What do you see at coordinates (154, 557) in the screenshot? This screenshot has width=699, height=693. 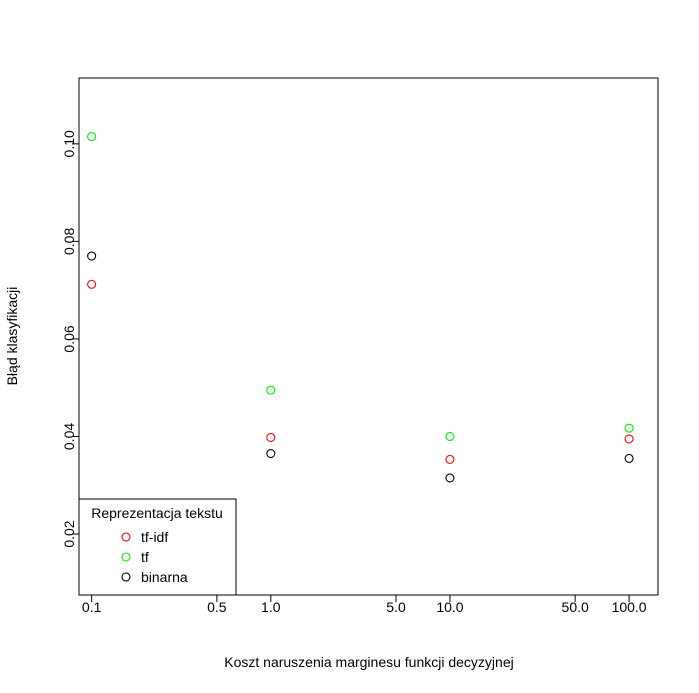 I see `legend-items: tf-idf tf binarna` at bounding box center [154, 557].